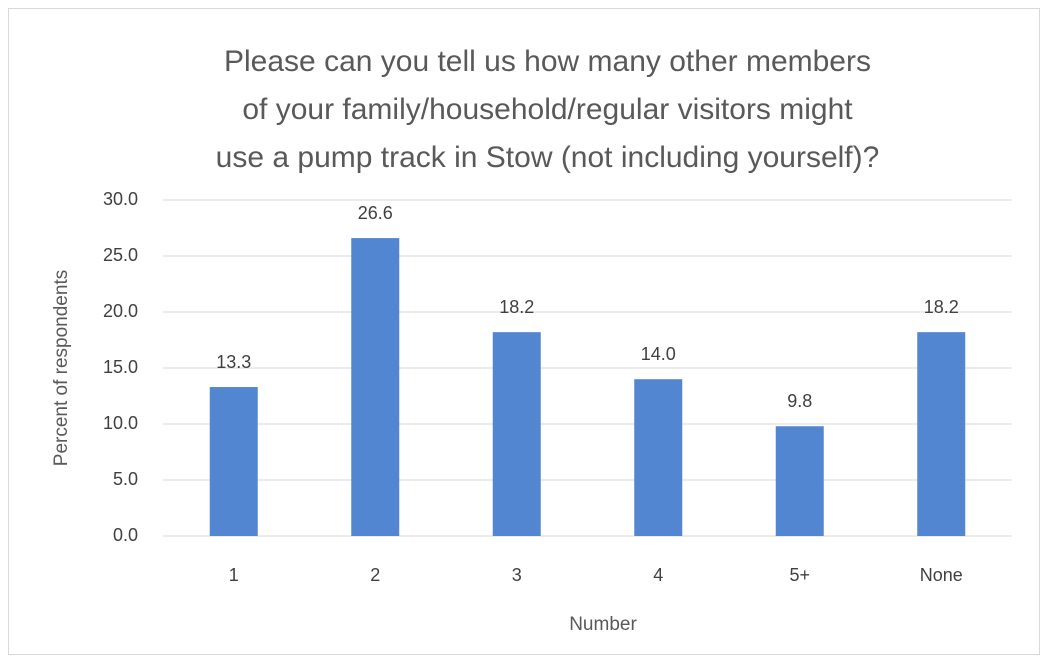 Image resolution: width=1047 pixels, height=663 pixels. Describe the element at coordinates (61, 368) in the screenshot. I see `y-axis-label: Percent of respondents` at that location.